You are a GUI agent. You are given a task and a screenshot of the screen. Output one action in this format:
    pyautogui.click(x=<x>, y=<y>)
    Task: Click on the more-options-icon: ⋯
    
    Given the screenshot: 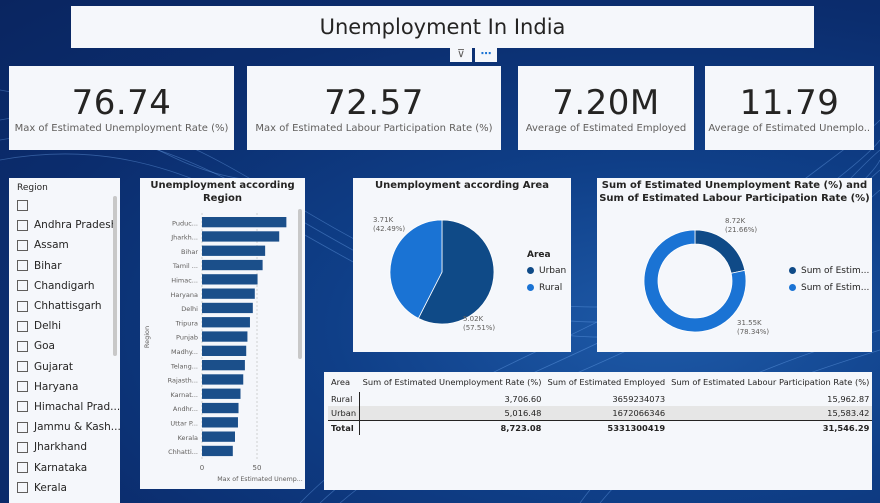 What is the action you would take?
    pyautogui.click(x=486, y=53)
    